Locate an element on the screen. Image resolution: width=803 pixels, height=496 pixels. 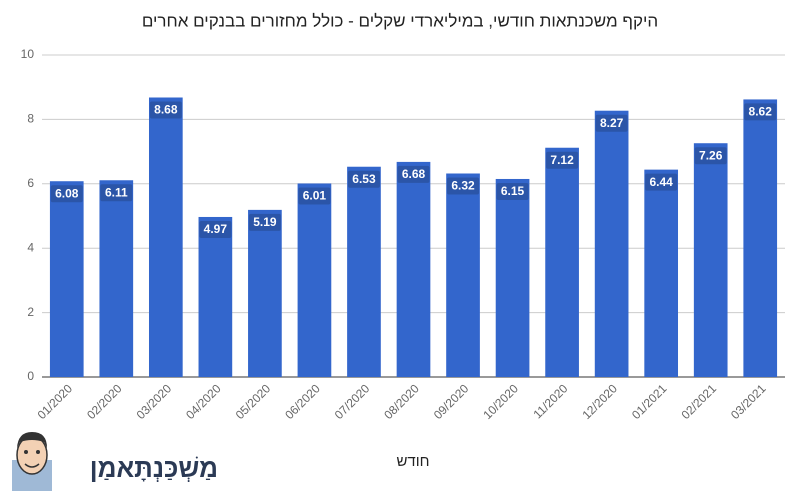
x-tick-label: 04/2020 is located at coordinates (203, 401).